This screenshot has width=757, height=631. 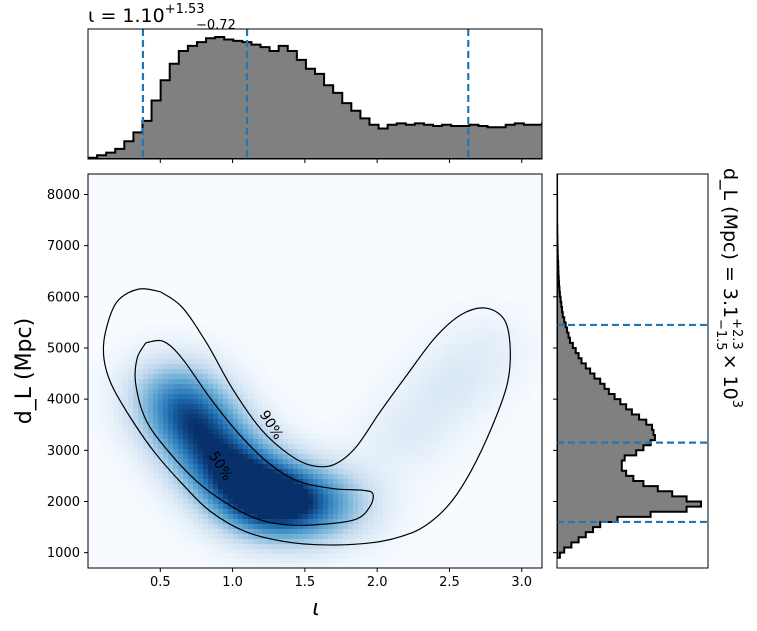 What do you see at coordinates (63, 400) in the screenshot?
I see `y-tick-label: 4000` at bounding box center [63, 400].